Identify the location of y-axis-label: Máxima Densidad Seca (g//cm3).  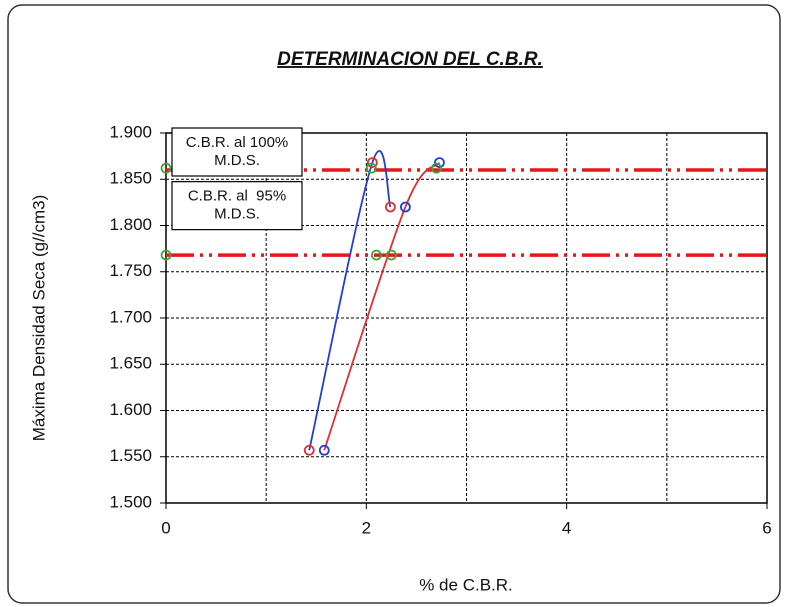
(38, 318).